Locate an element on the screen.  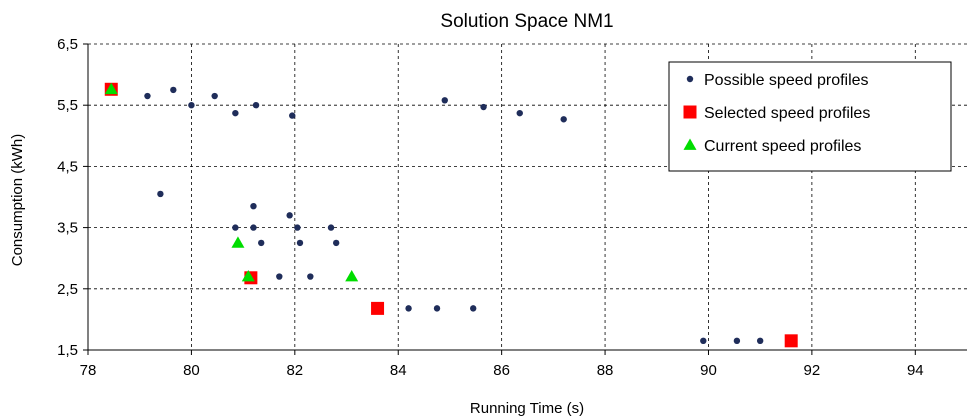
y-tick-label: 1,5 is located at coordinates (67, 350).